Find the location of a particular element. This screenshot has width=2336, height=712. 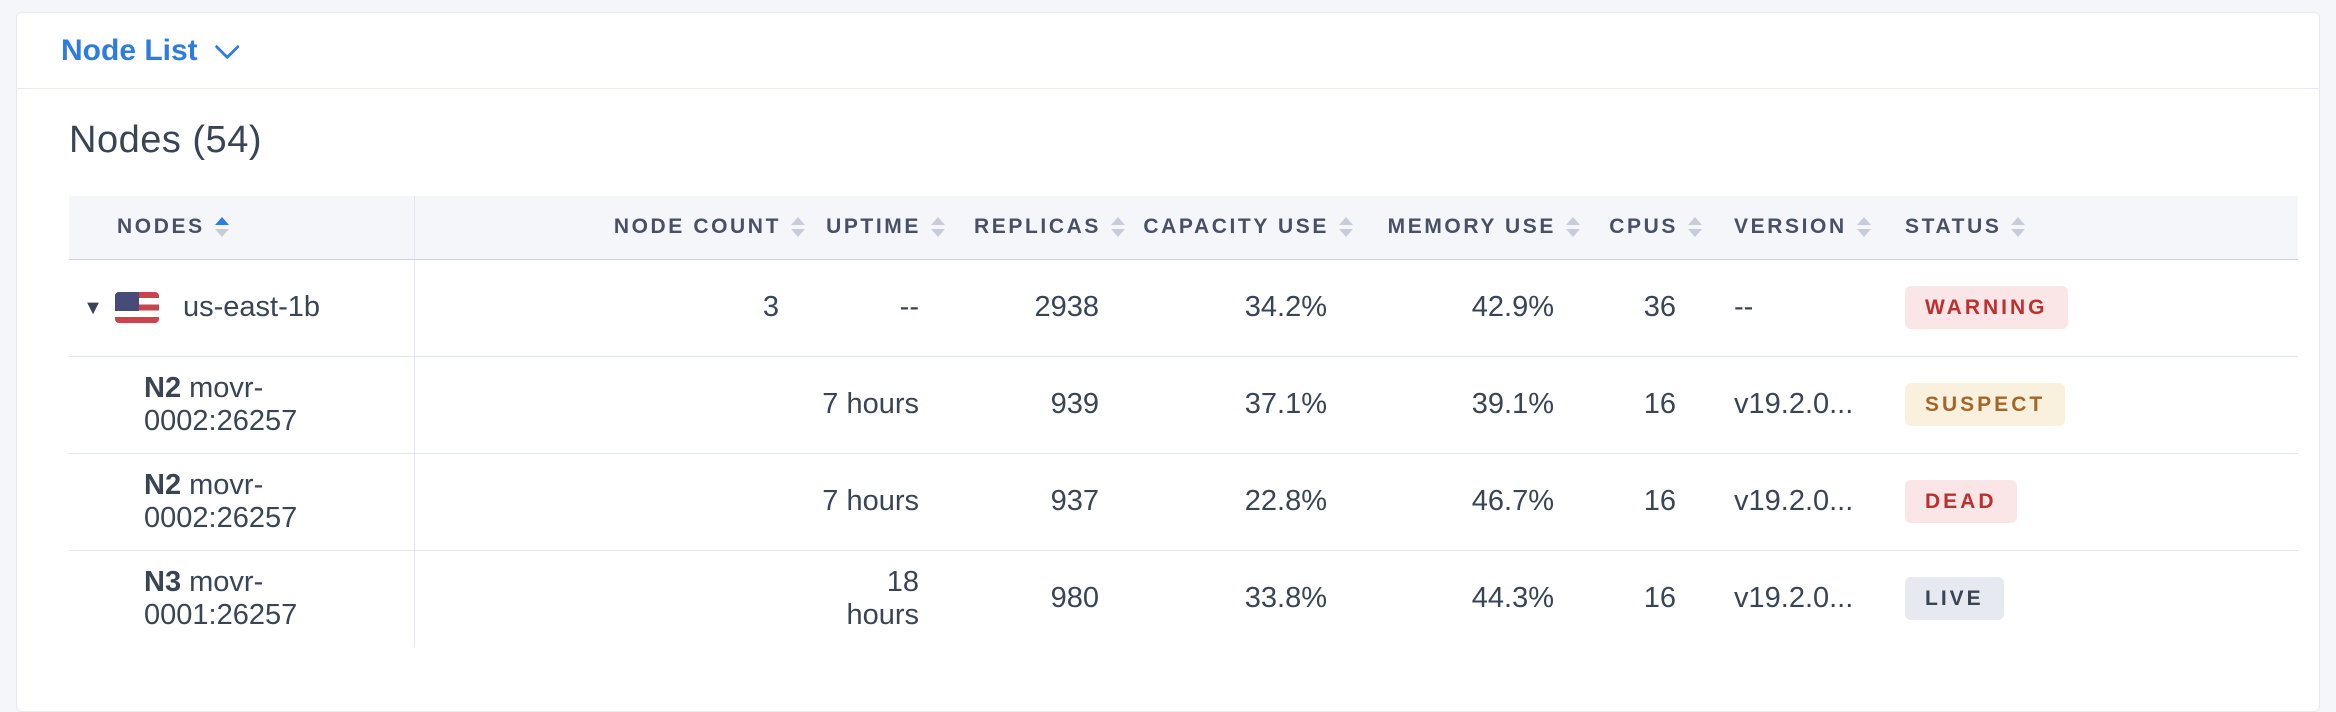

cell-node-count: 3 is located at coordinates (616, 308).